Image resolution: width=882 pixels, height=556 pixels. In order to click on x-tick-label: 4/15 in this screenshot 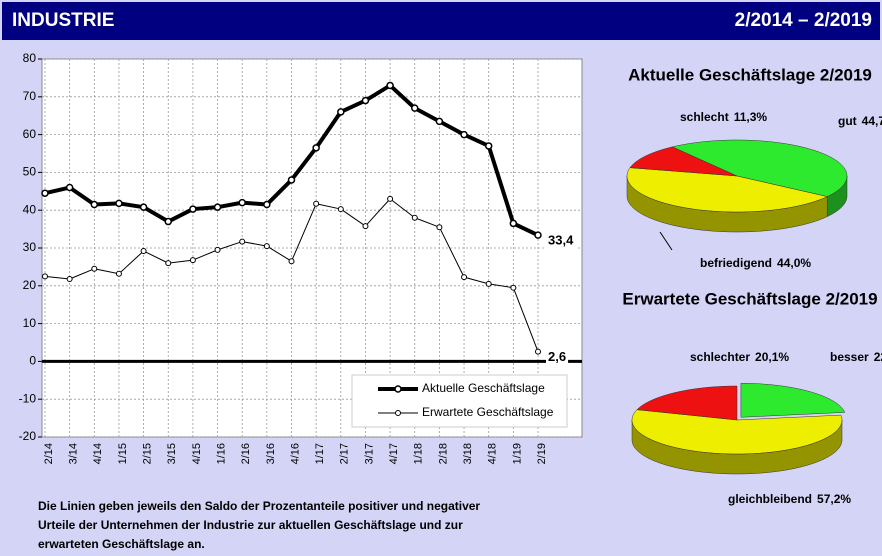, I will do `click(197, 453)`.